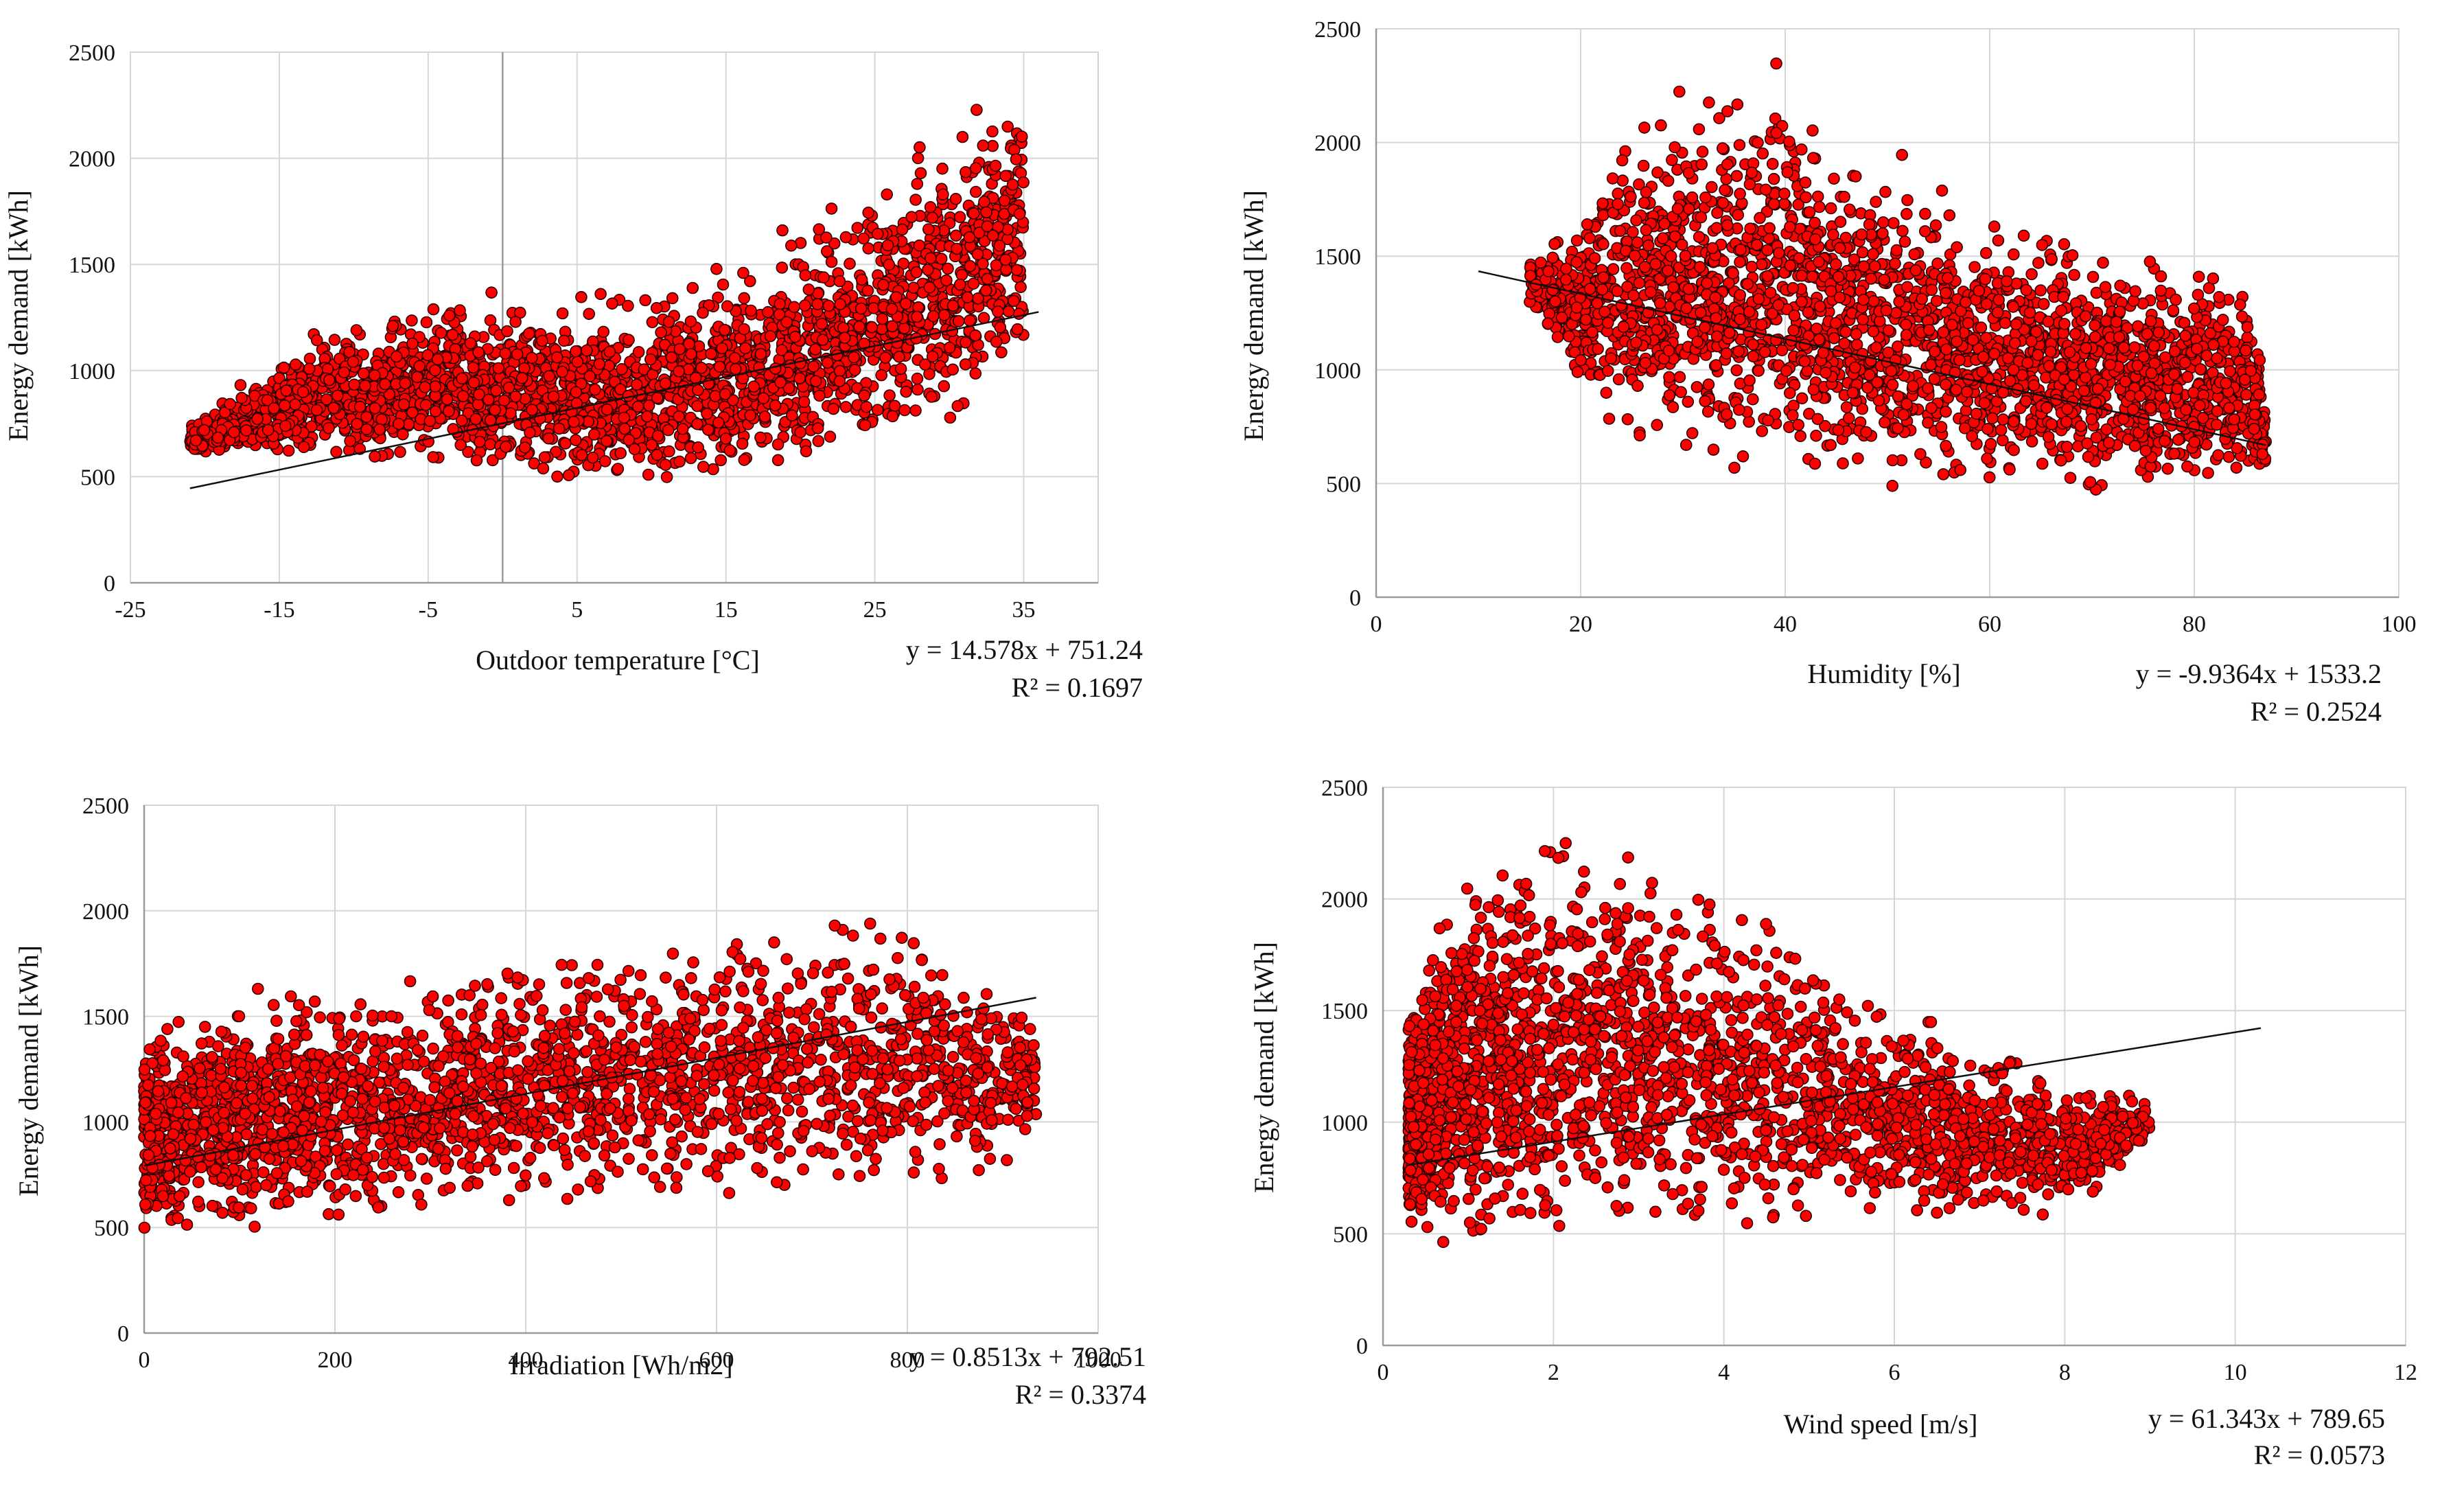 This screenshot has height=1493, width=2464. Describe the element at coordinates (2194, 624) in the screenshot. I see `x-tick-label: 80` at that location.